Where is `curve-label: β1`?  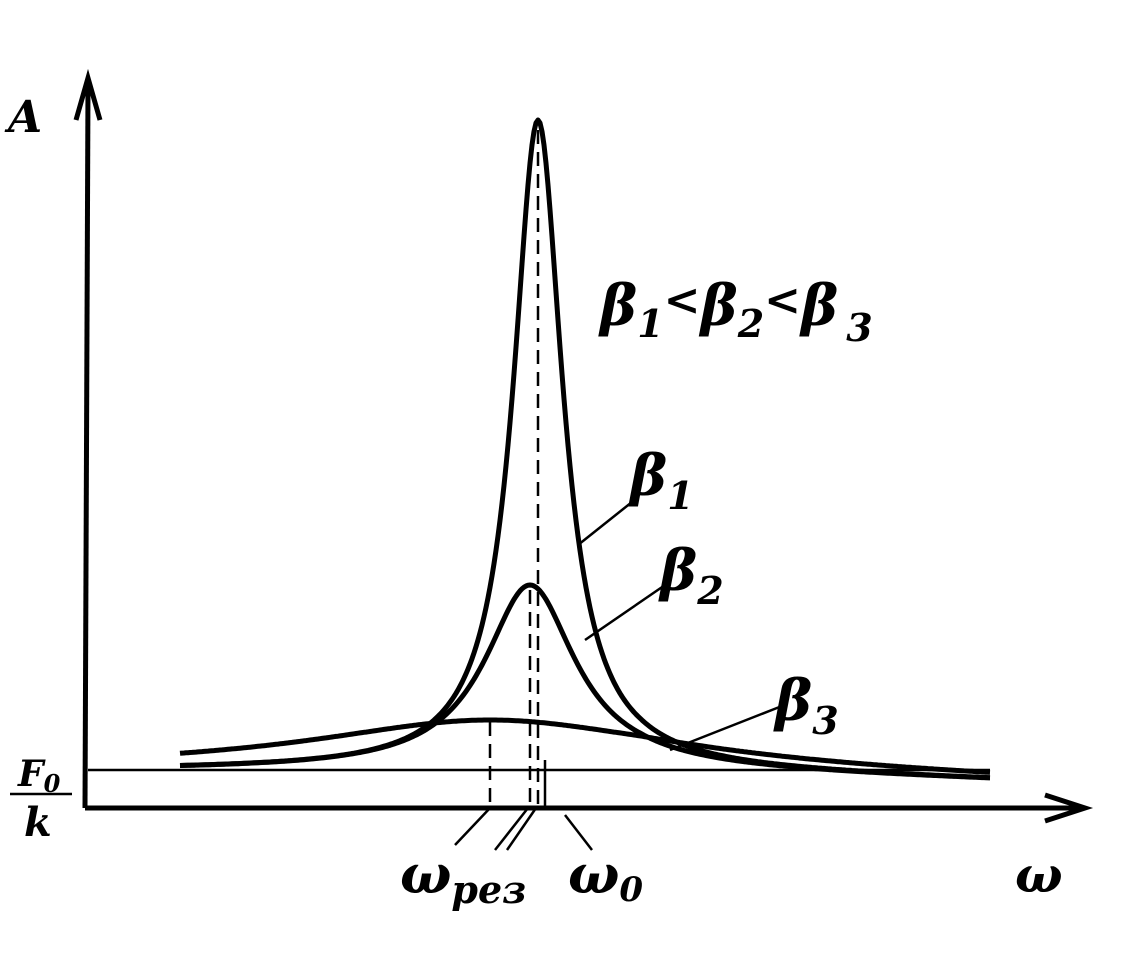
curve-label: β1 is located at coordinates (661, 480).